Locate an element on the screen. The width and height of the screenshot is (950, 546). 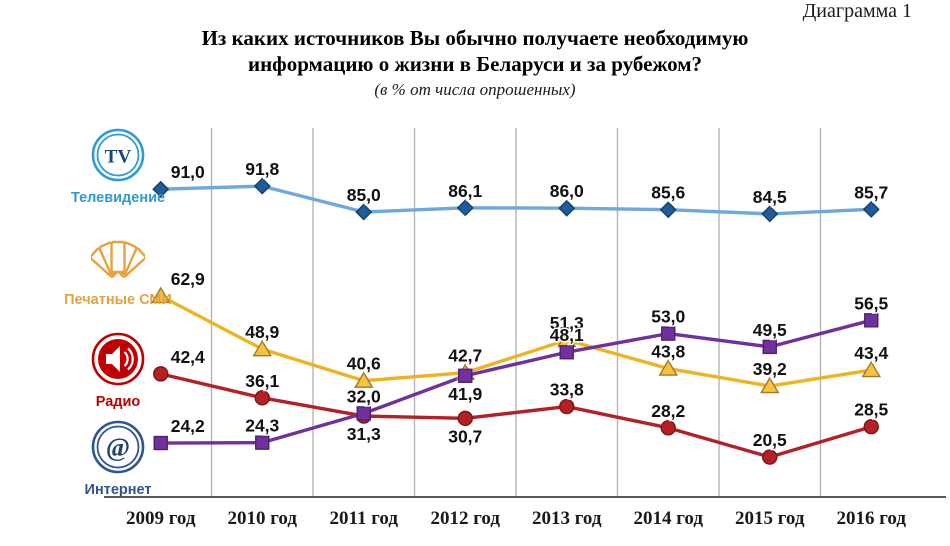
series-line-tv is located at coordinates (516, 200).